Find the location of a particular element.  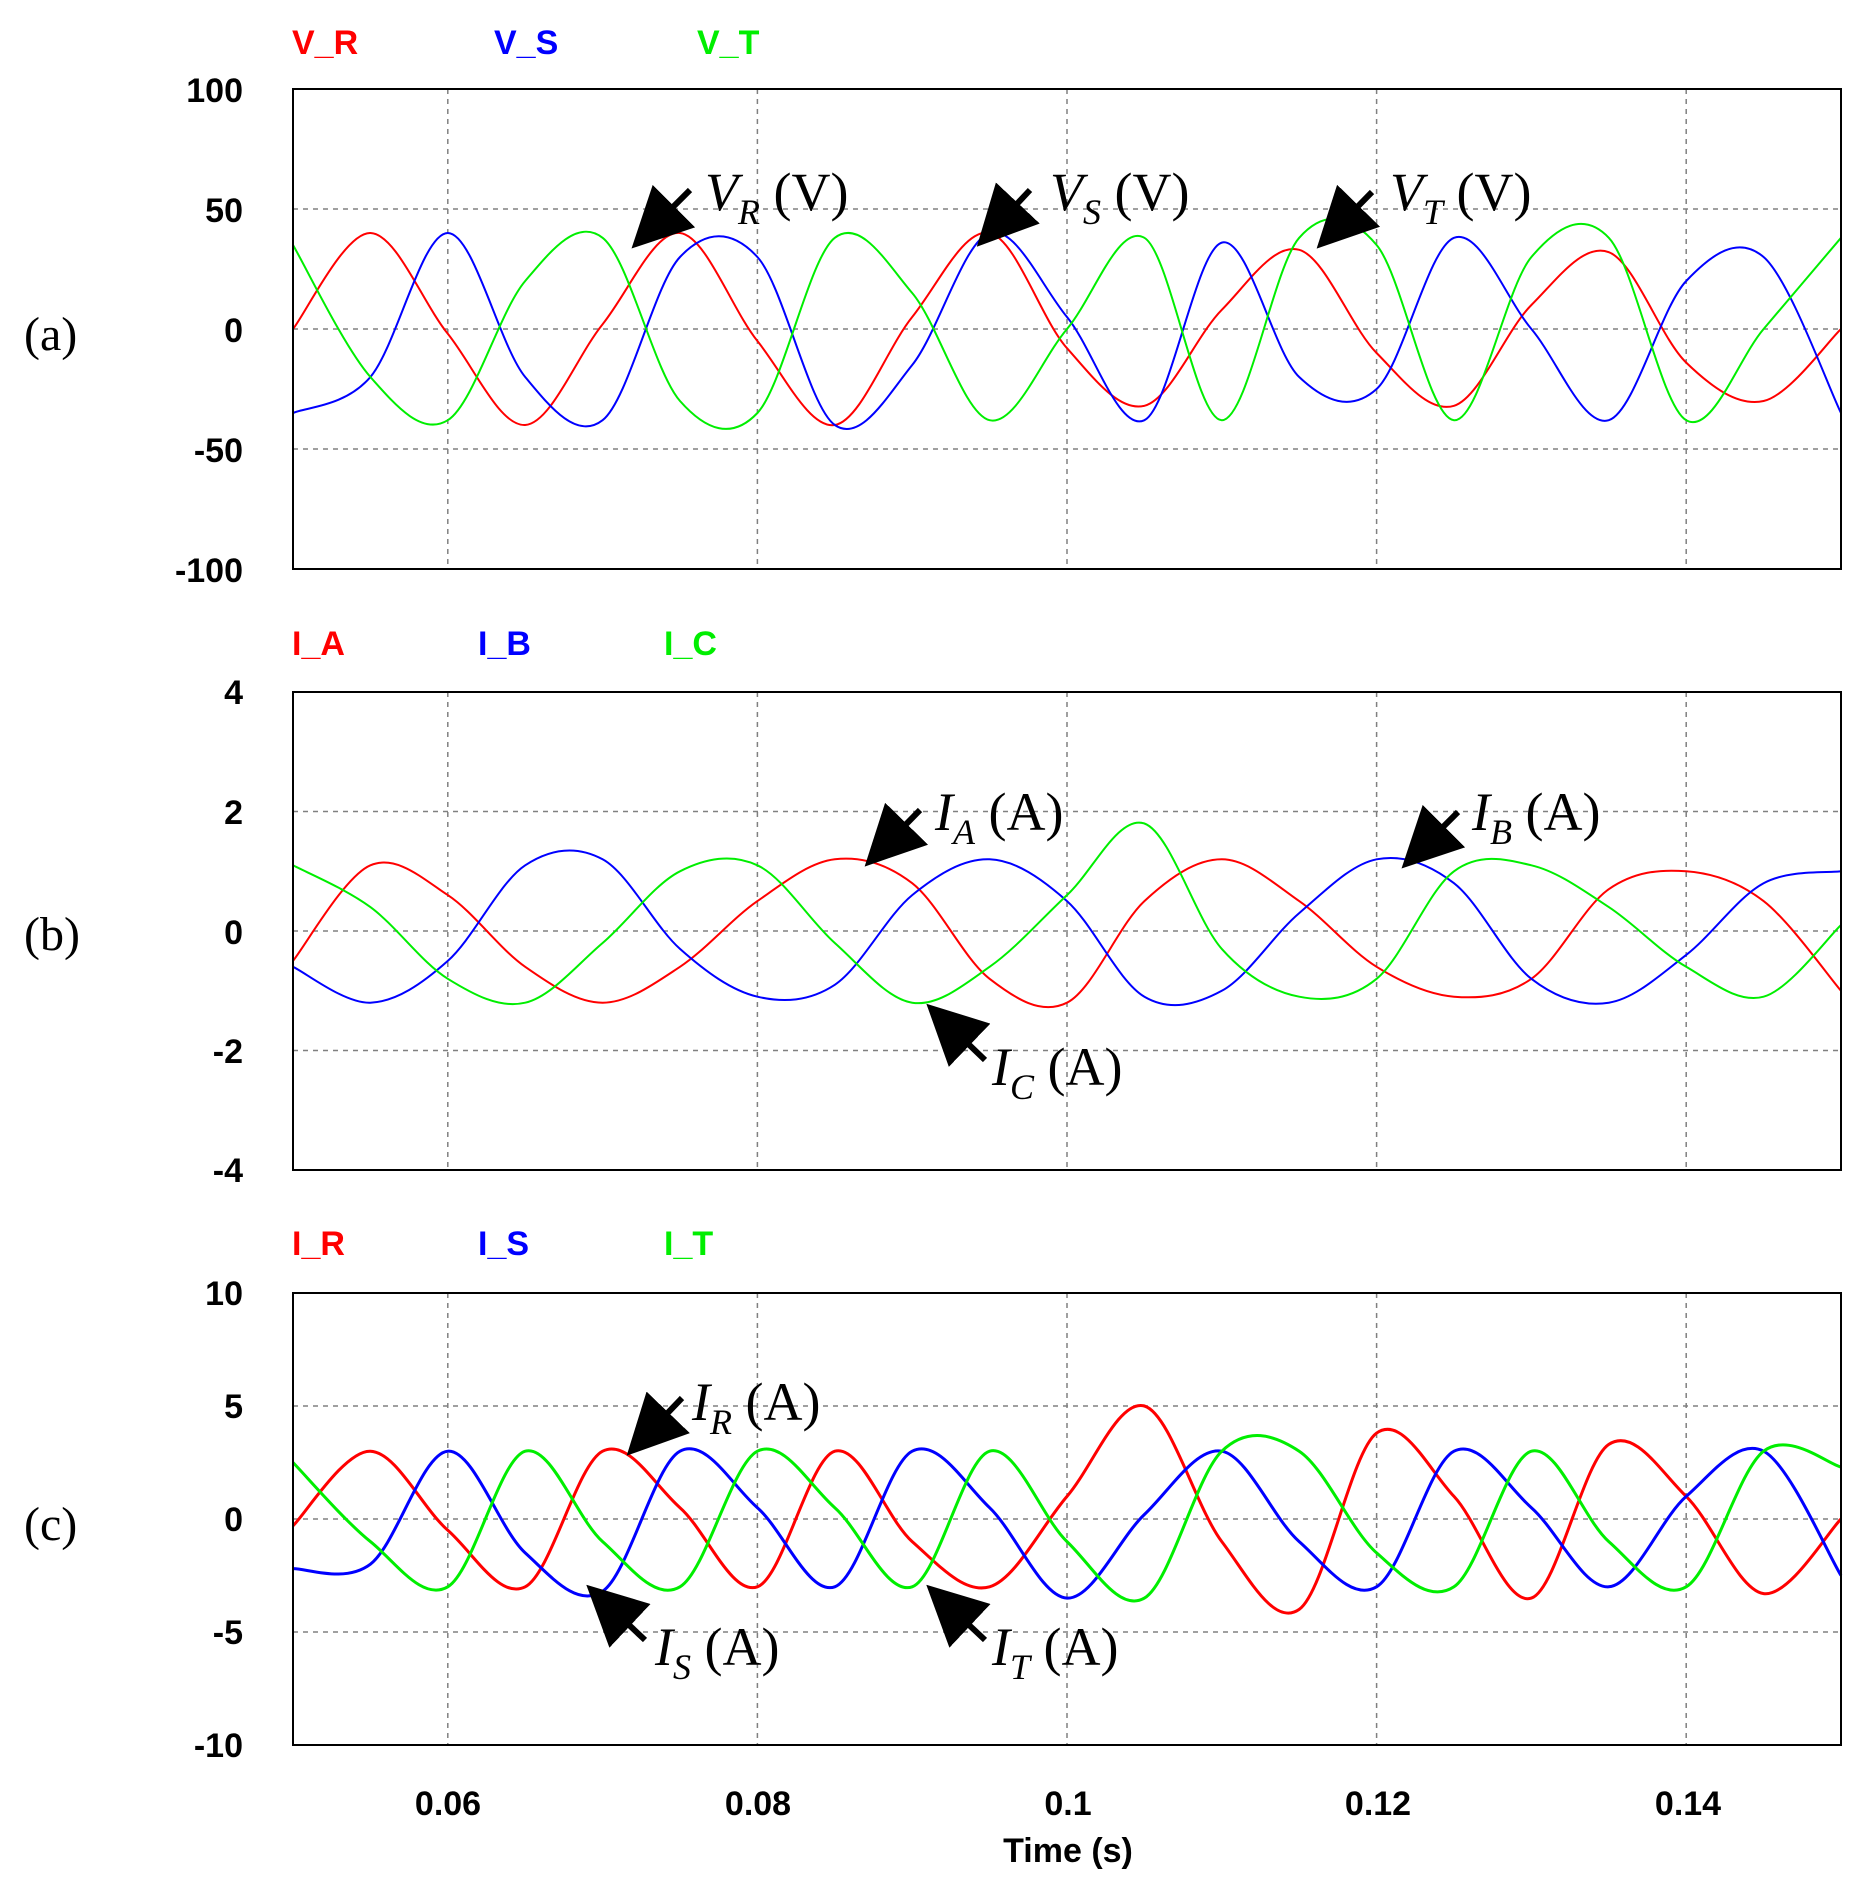

legend-i-r: I_R is located at coordinates (318, 1244).